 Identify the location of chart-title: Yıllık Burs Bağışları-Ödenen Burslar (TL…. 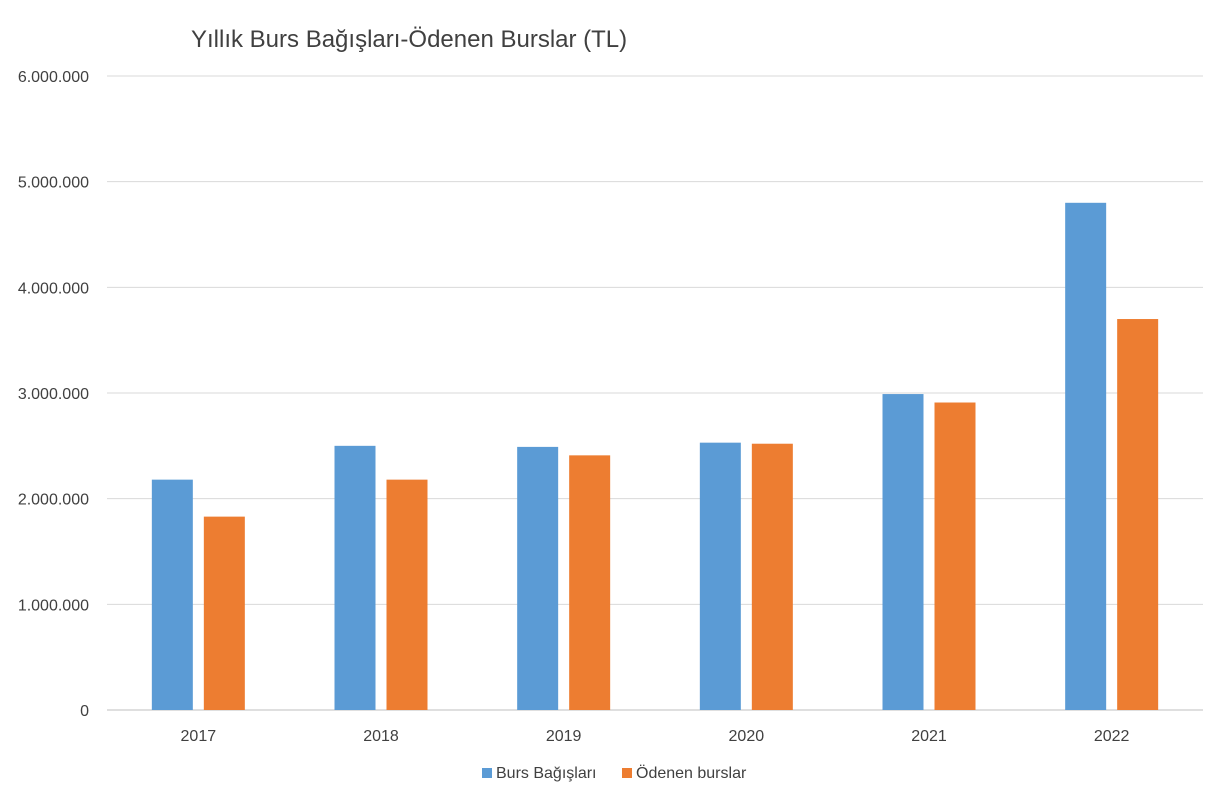
(409, 39).